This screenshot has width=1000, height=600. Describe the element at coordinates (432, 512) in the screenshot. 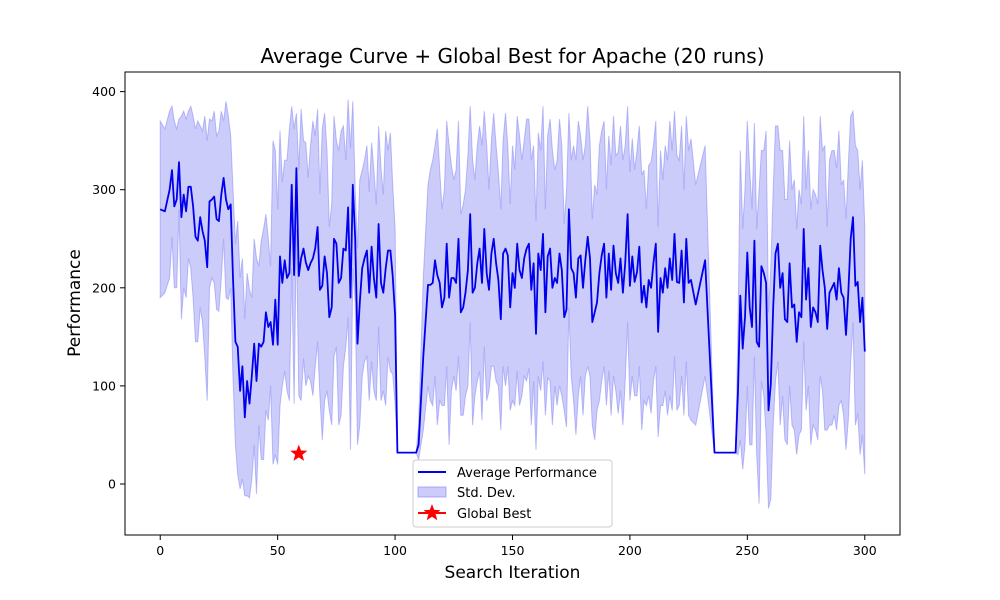

I see `legend-star-icon` at that location.